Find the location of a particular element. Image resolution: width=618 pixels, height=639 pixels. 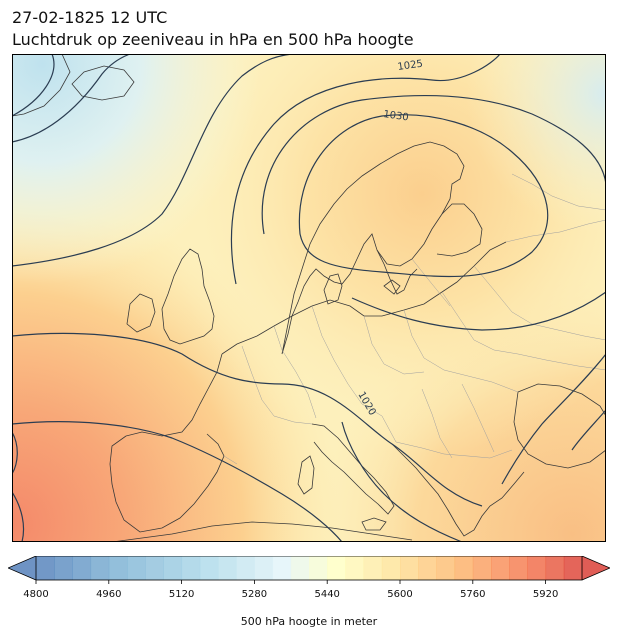

isobar-label-1025: 1025 is located at coordinates (410, 66).